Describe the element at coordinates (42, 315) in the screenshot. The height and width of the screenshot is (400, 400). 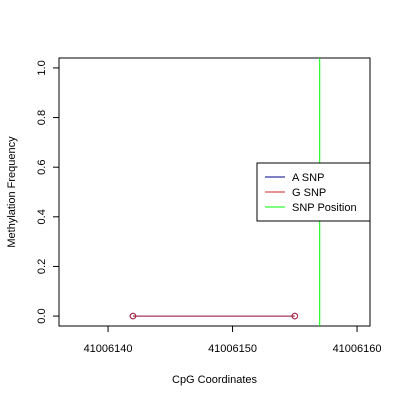
I see `y-tick-label: 0.0` at that location.